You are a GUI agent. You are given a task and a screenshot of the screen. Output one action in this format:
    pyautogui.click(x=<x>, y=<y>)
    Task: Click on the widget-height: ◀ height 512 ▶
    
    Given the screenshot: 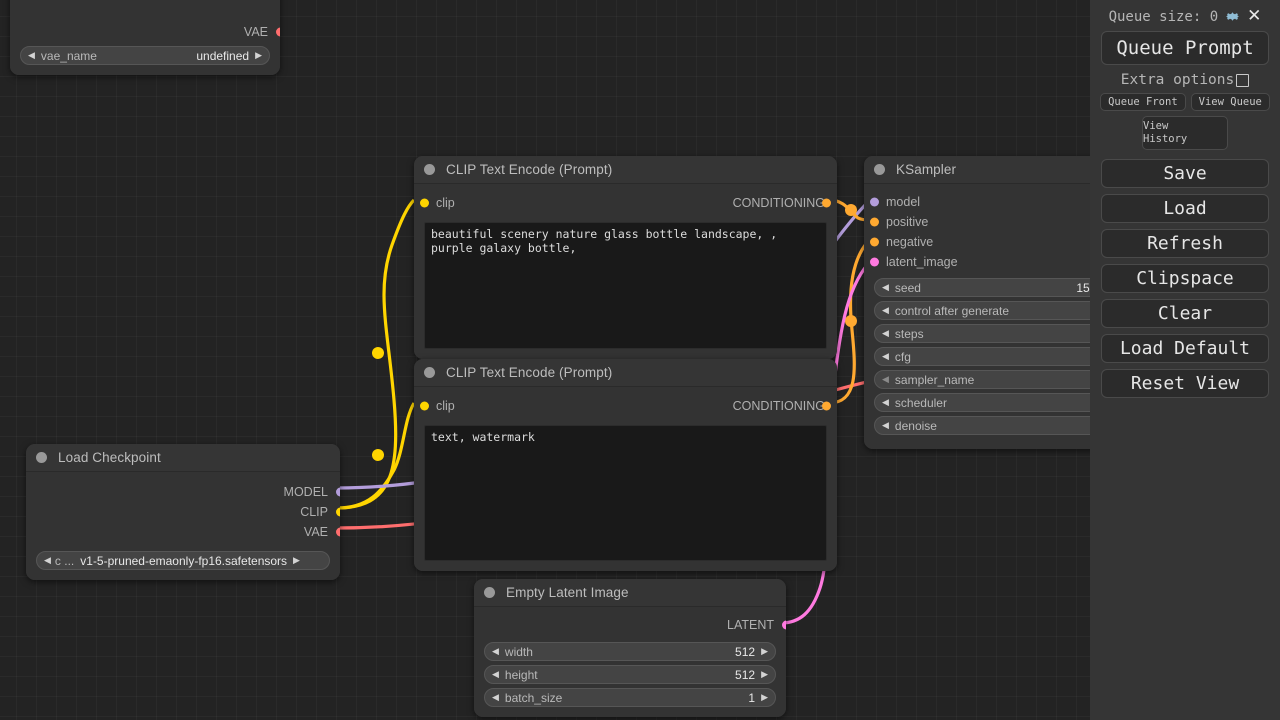 What is the action you would take?
    pyautogui.click(x=630, y=674)
    